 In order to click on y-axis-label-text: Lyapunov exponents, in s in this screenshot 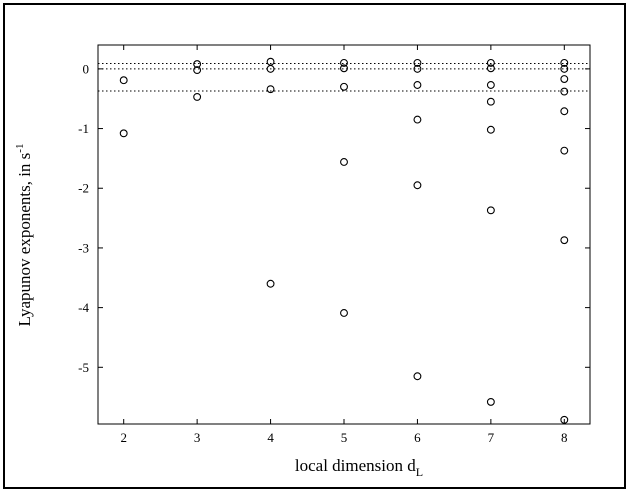, I will do `click(24, 240)`.